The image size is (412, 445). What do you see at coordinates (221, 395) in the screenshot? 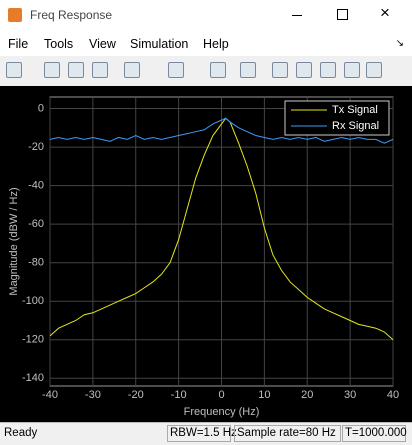
I see `x-tick-label: 0` at bounding box center [221, 395].